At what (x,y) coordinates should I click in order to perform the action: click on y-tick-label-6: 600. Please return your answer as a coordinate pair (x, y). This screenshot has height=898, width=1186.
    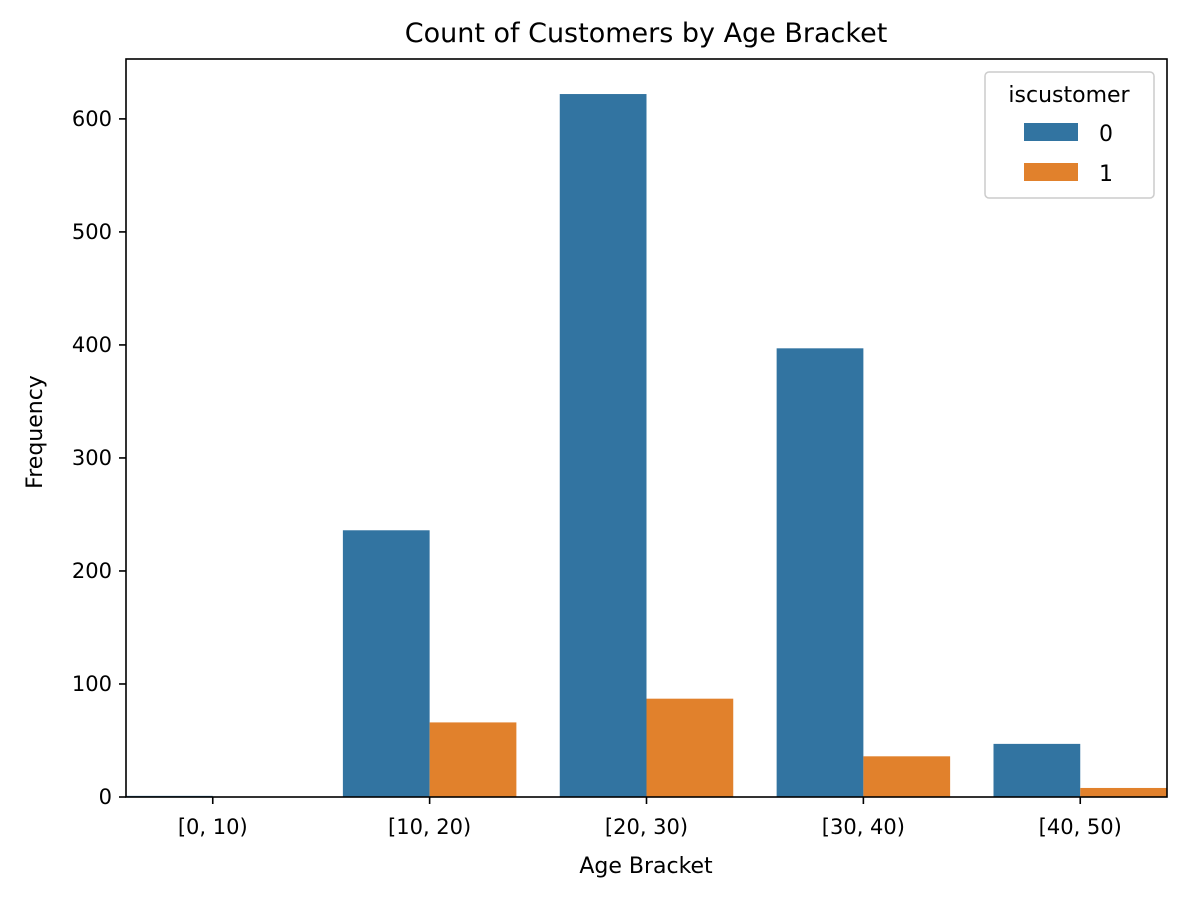
    Looking at the image, I should click on (92, 119).